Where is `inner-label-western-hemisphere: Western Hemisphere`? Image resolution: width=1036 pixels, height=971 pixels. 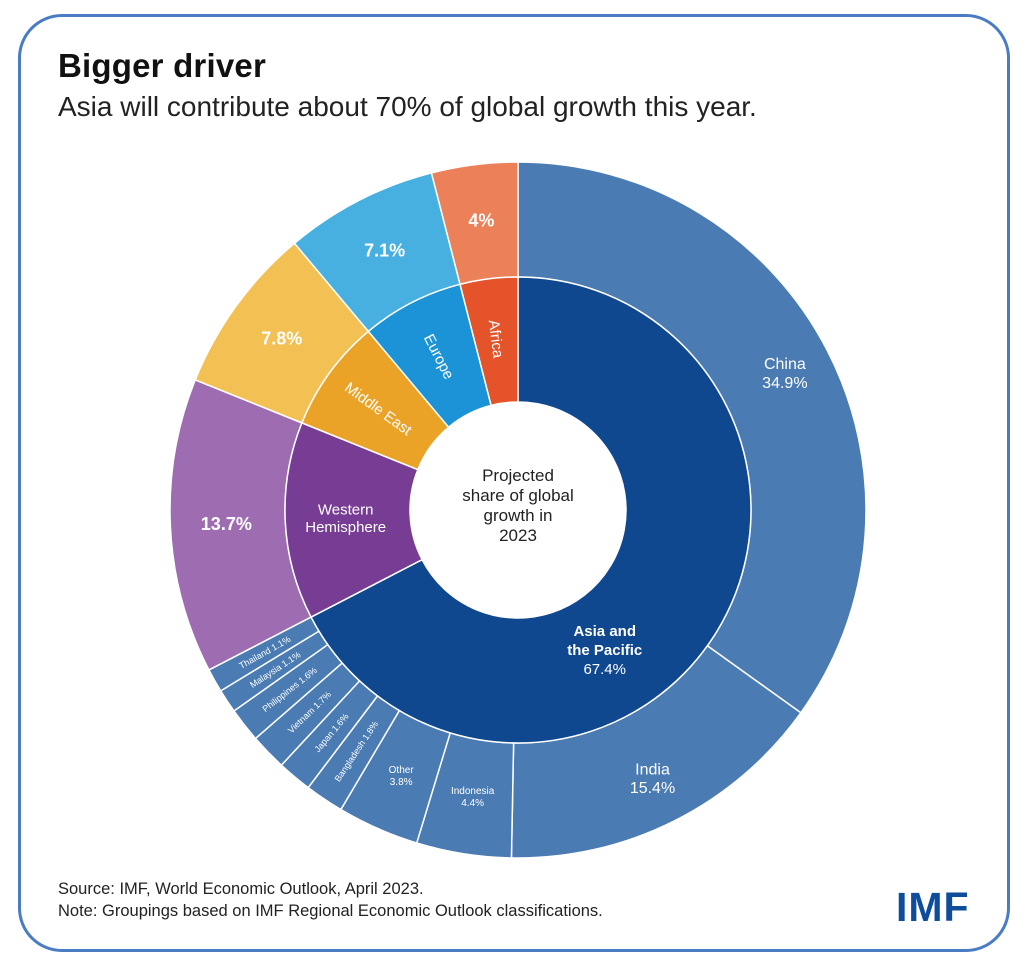
inner-label-western-hemisphere: Western Hemisphere is located at coordinates (345, 519).